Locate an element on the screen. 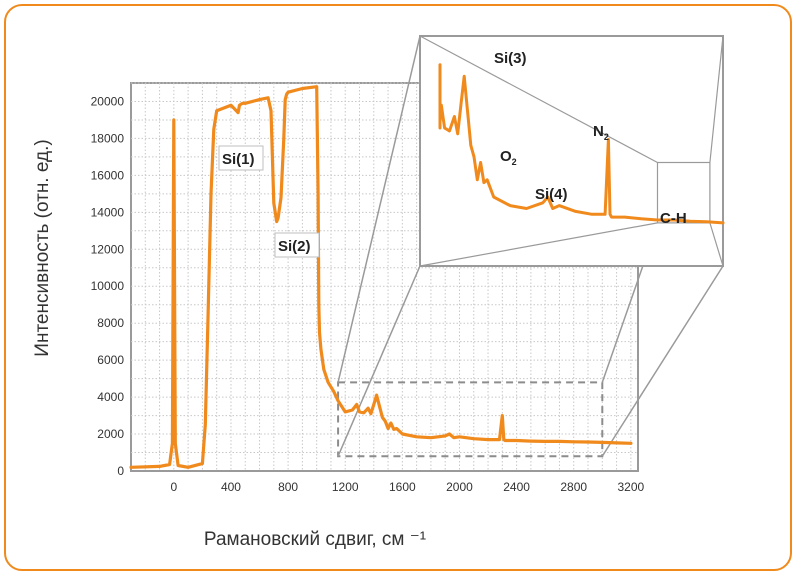 This screenshot has width=800, height=579. o2-label: O2 is located at coordinates (508, 157).